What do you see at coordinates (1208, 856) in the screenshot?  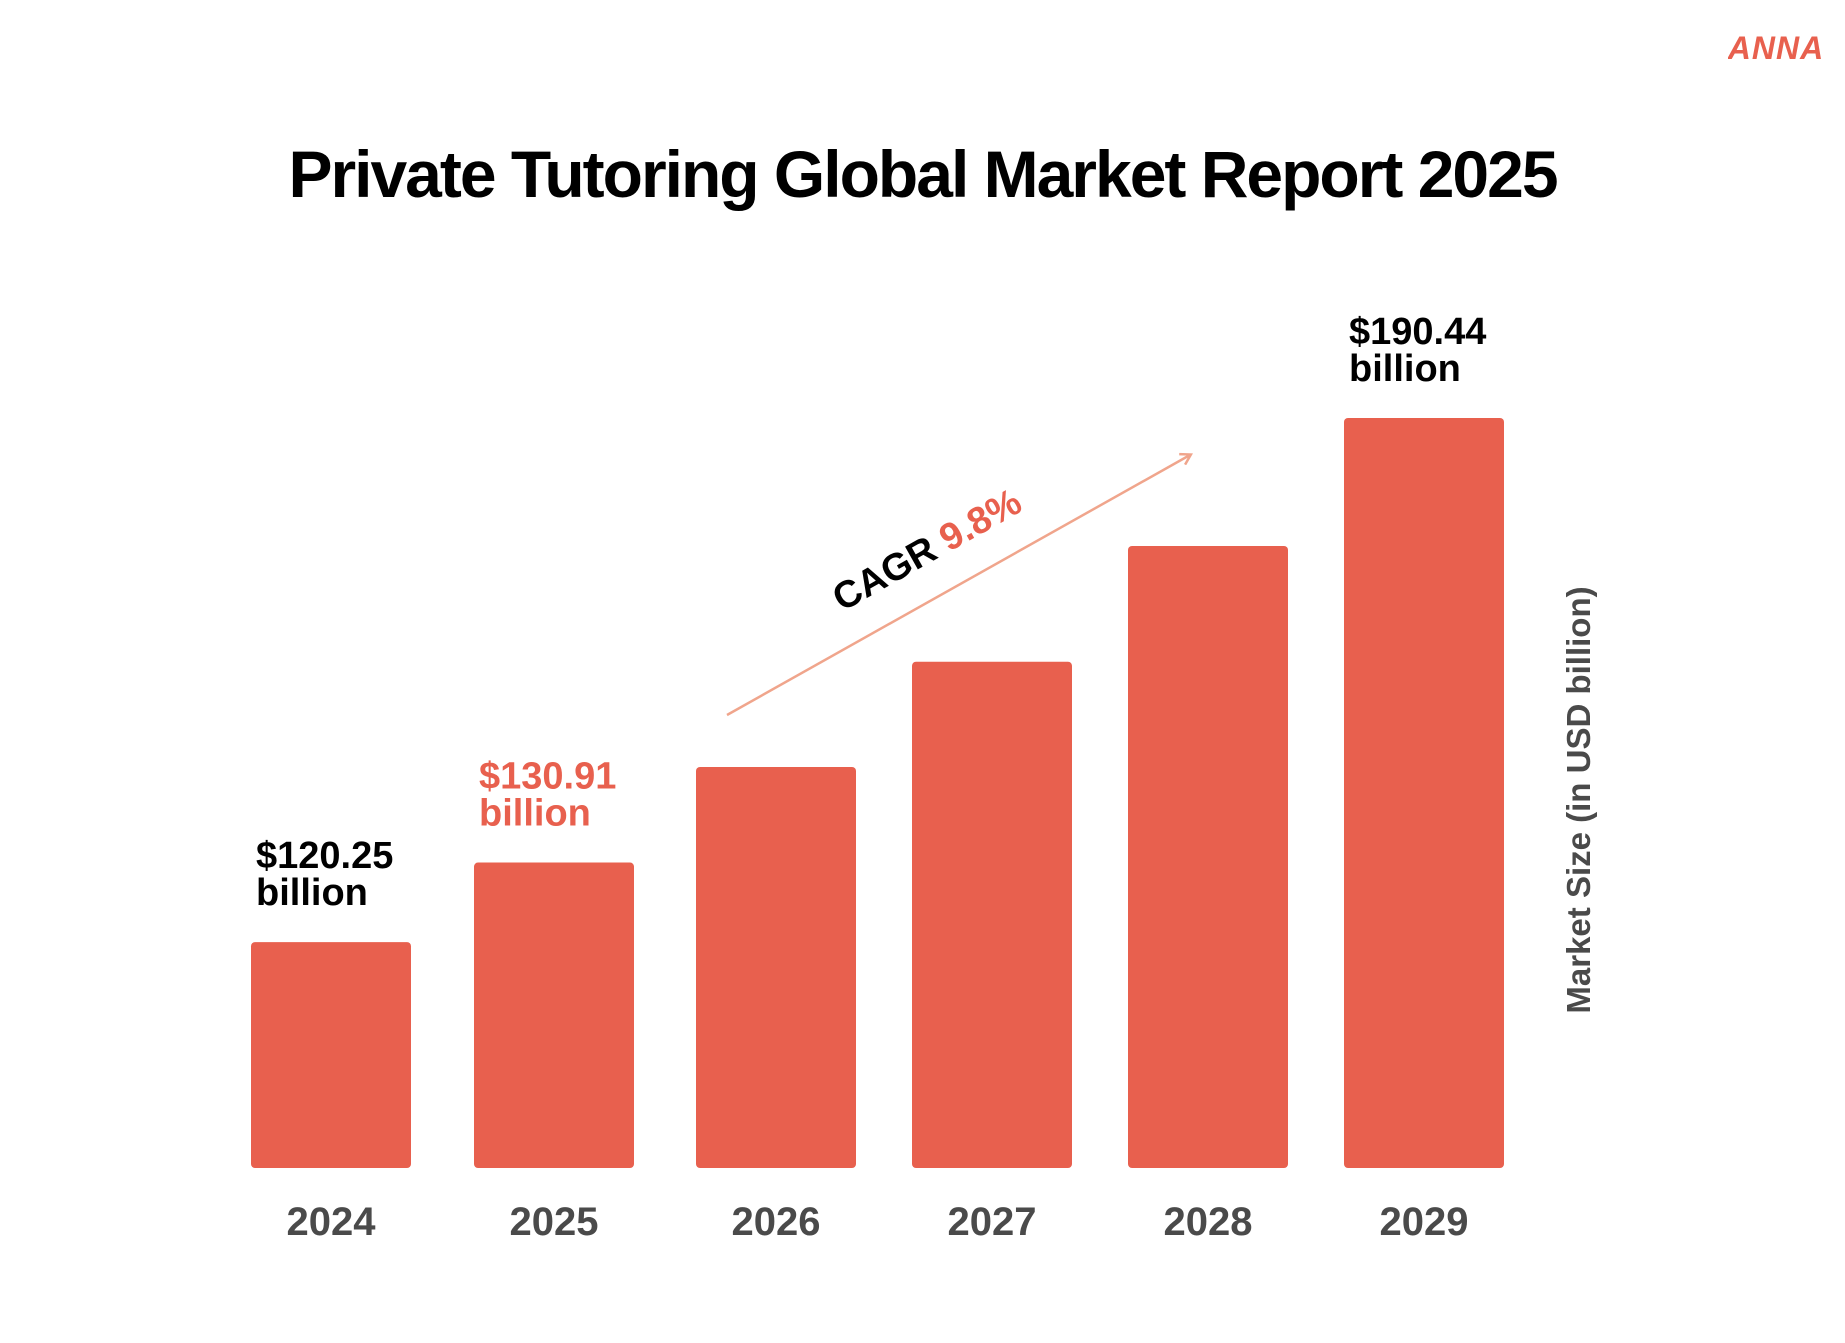 I see `bar-2028` at bounding box center [1208, 856].